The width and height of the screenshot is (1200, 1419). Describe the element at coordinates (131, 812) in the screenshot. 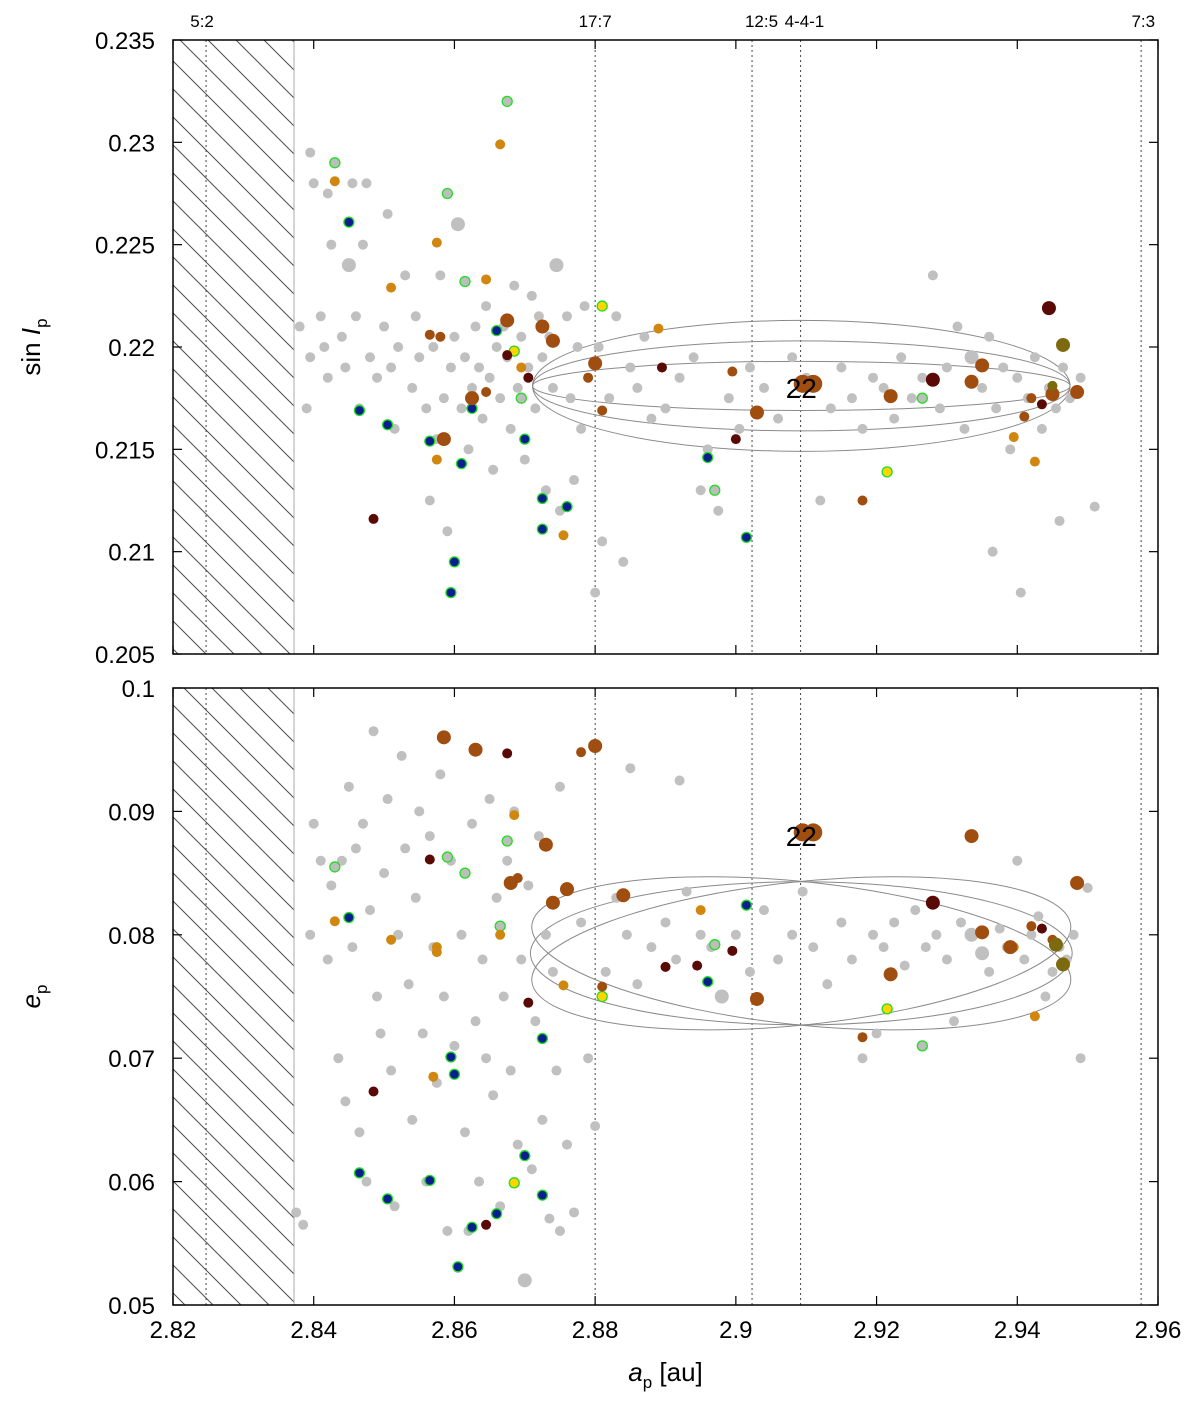

I see `y-tick-label: 0.09` at that location.